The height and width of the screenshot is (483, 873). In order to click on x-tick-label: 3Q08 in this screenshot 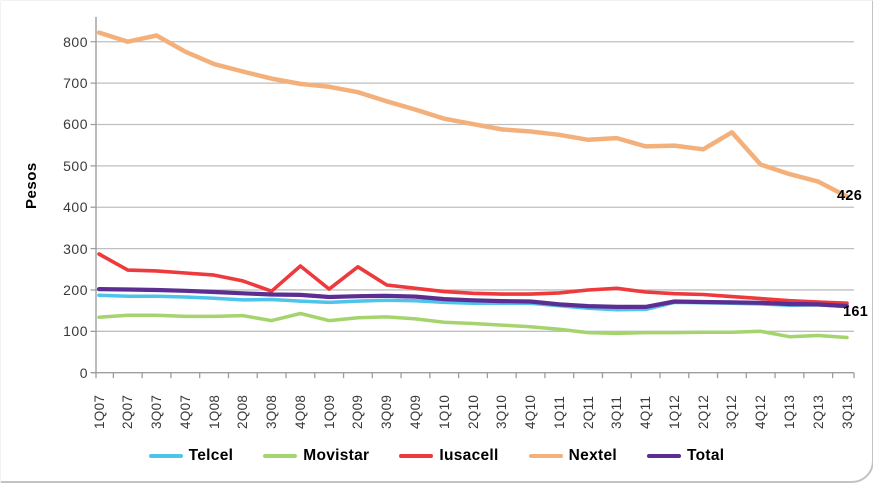, I will do `click(272, 411)`.